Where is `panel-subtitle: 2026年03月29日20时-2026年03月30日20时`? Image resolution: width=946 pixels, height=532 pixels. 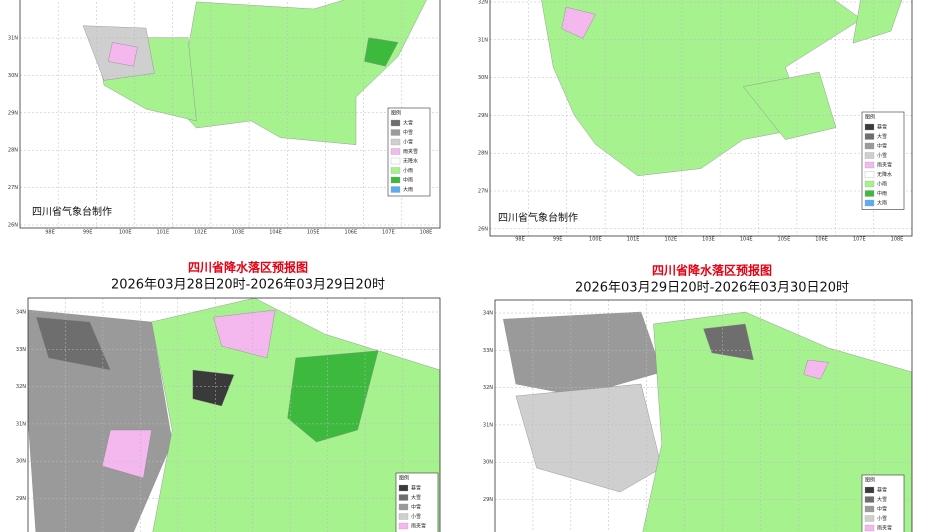
panel-subtitle: 2026年03月29日20时-2026年03月30日20时 is located at coordinates (712, 288).